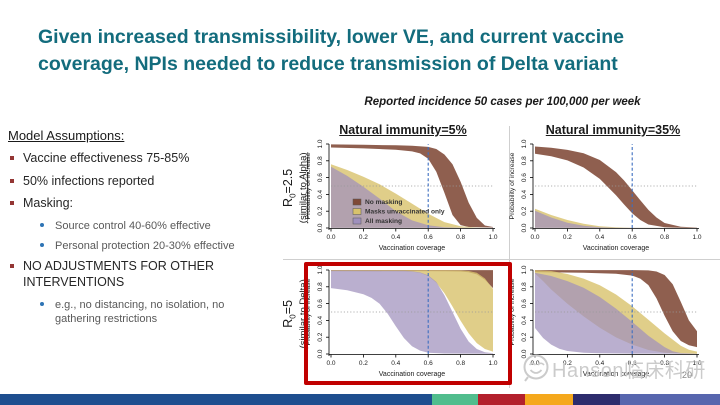 This screenshot has width=720, height=405. What do you see at coordinates (403, 130) in the screenshot?
I see `col-header-ni5: Natural immunity=5%` at bounding box center [403, 130].